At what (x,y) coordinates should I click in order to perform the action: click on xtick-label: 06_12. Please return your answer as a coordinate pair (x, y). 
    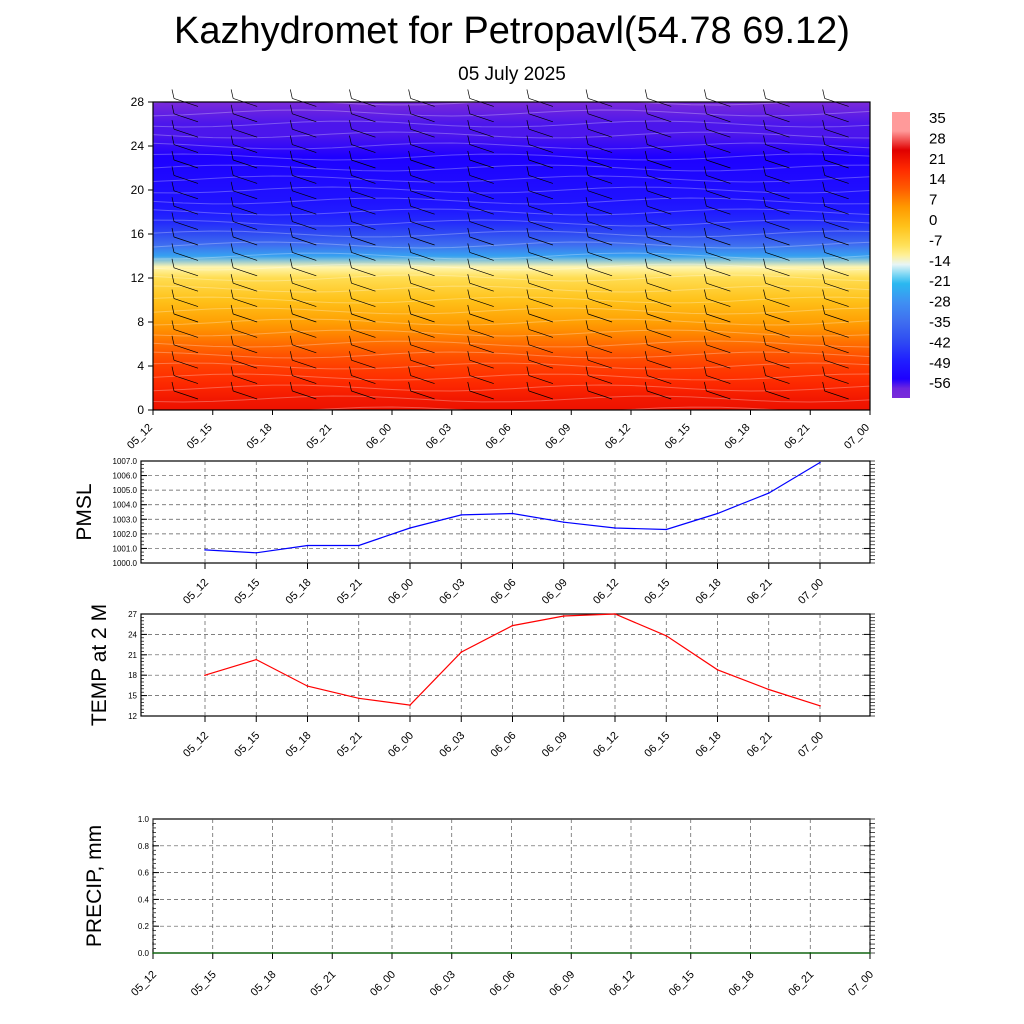
    Looking at the image, I should click on (606, 592).